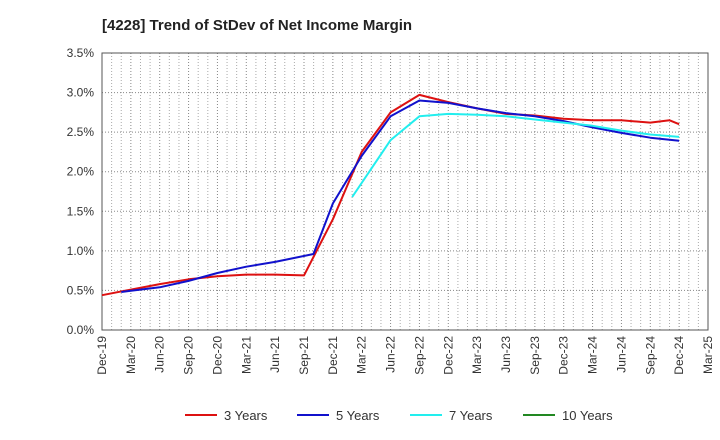 The width and height of the screenshot is (720, 440). Describe the element at coordinates (358, 415) in the screenshot. I see `legend-label: 5 Years` at that location.